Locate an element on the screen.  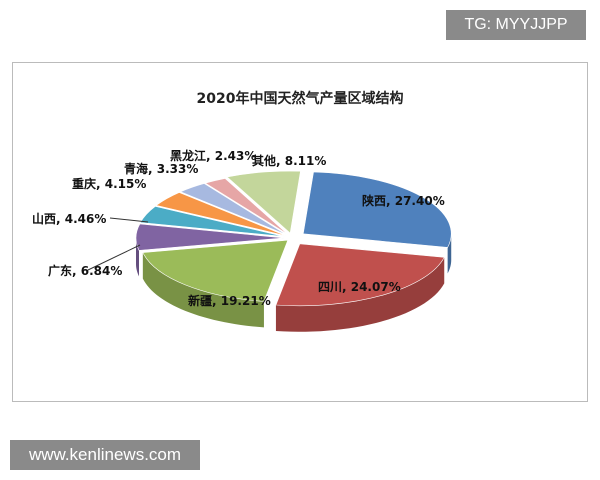
slice-重庆 is located at coordinates (220, 214).